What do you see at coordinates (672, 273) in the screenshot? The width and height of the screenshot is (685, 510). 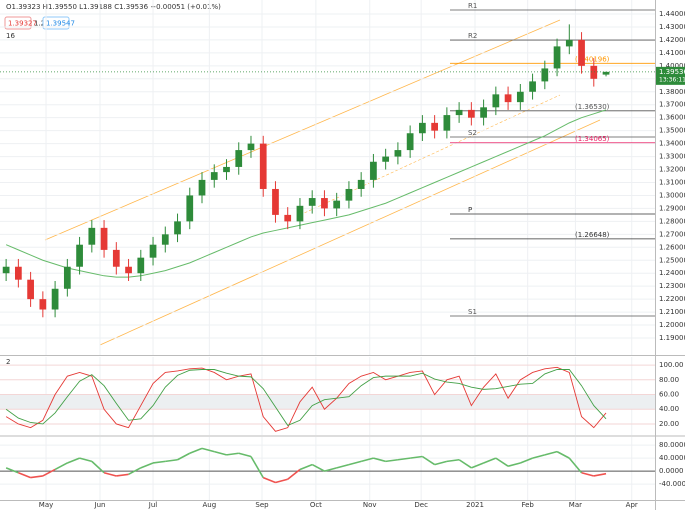 I see `y-tick-label: 1.24000` at bounding box center [672, 273].